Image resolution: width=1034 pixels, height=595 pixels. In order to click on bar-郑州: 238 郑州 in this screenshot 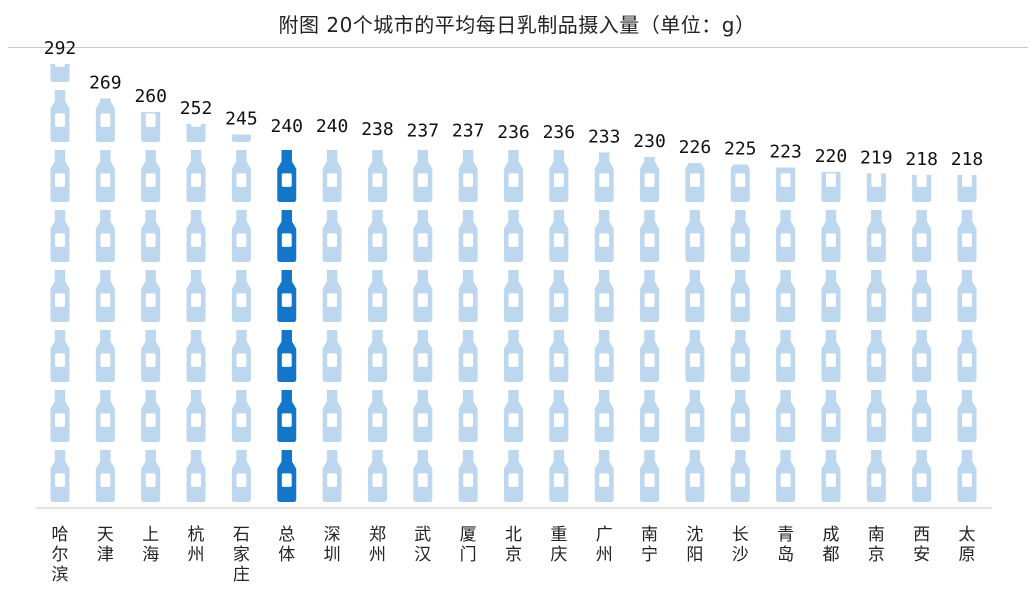, I will do `click(377, 342)`.